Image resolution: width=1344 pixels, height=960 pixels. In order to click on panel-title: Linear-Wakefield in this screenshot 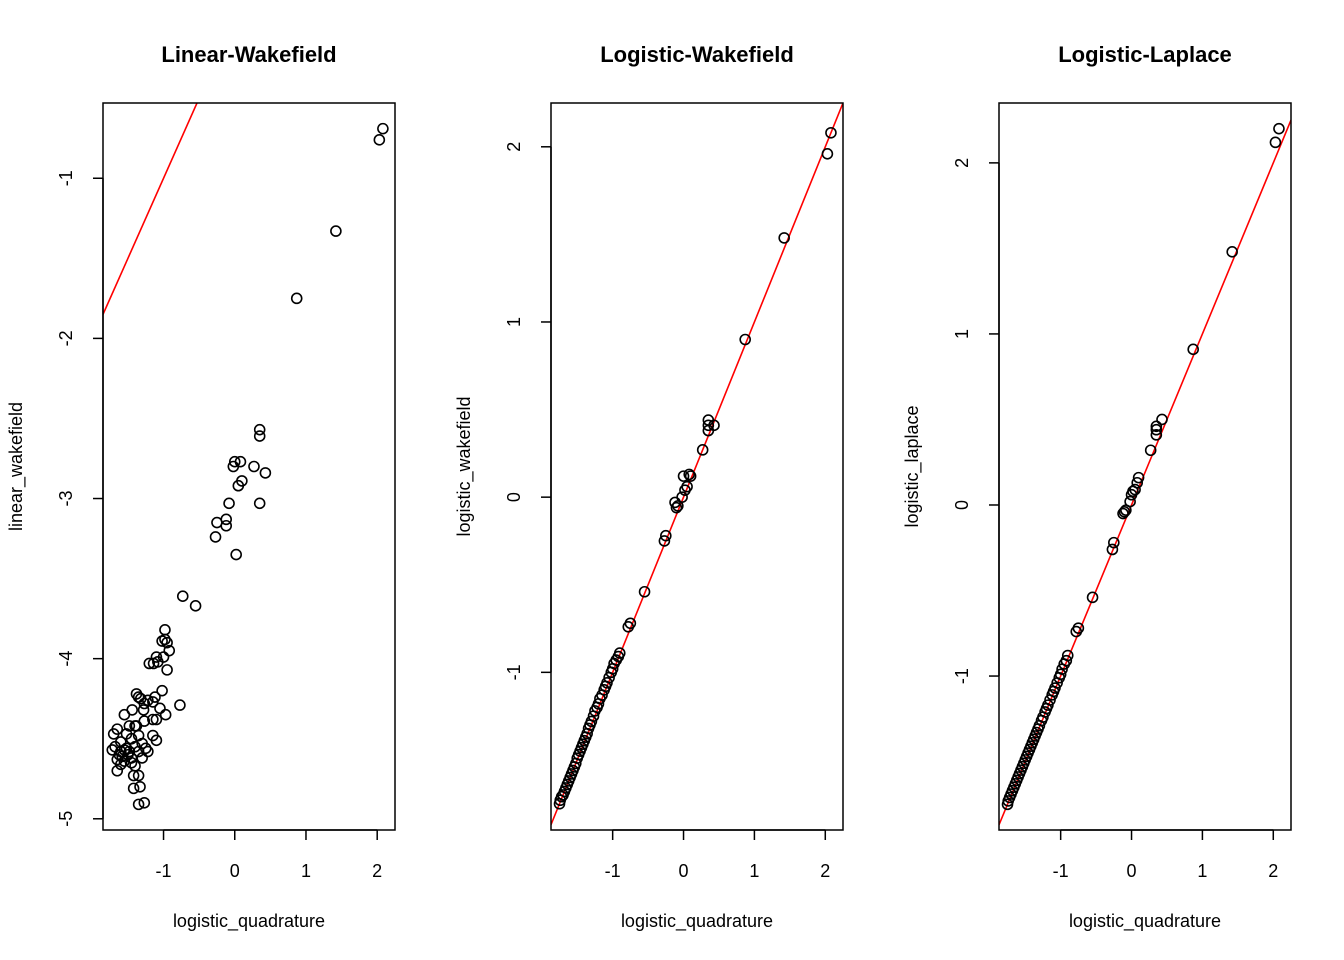, I will do `click(248, 54)`.